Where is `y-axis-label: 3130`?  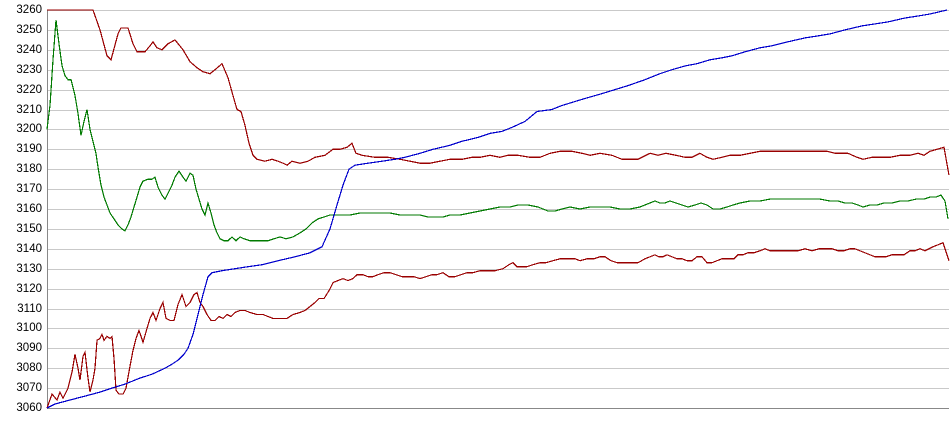
y-axis-label: 3130 is located at coordinates (29, 269).